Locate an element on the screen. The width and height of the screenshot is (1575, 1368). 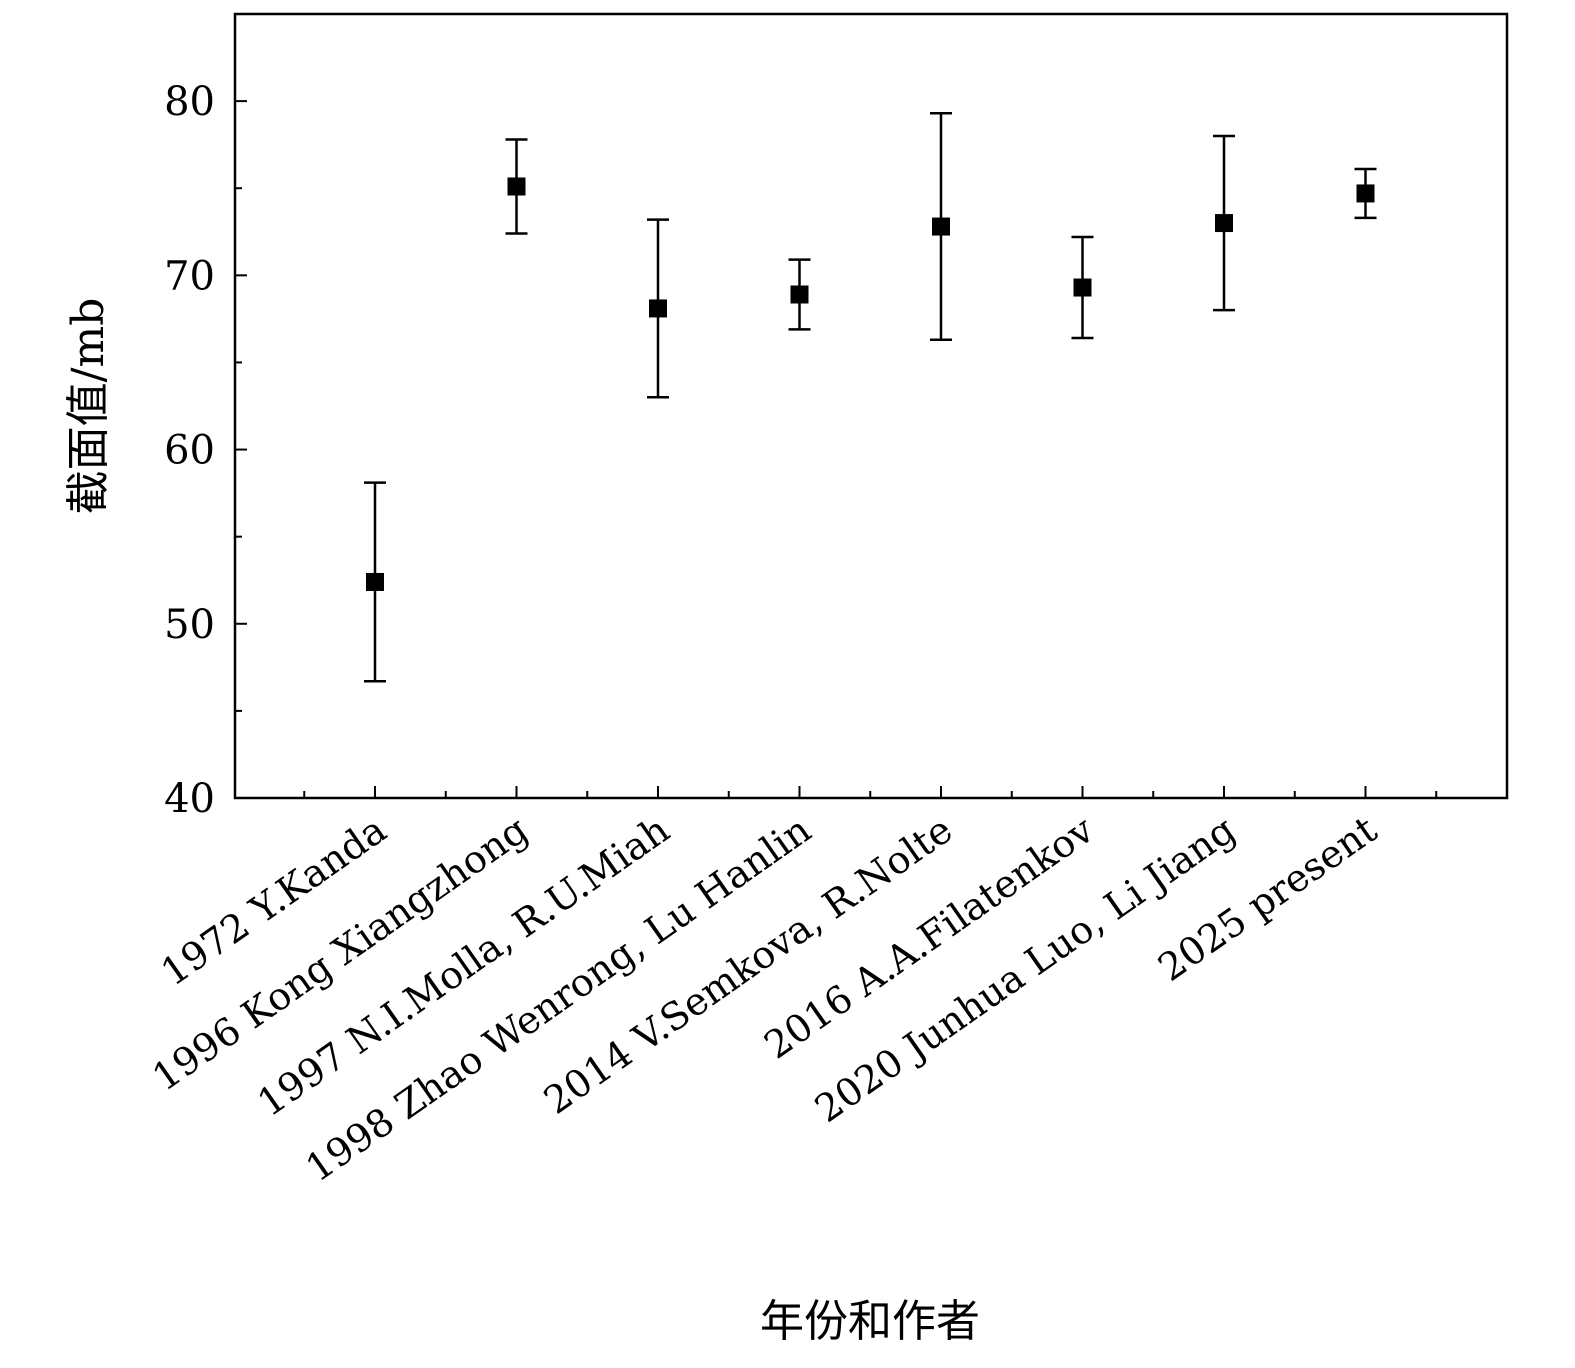
x-axis-ticks is located at coordinates (870, 792).